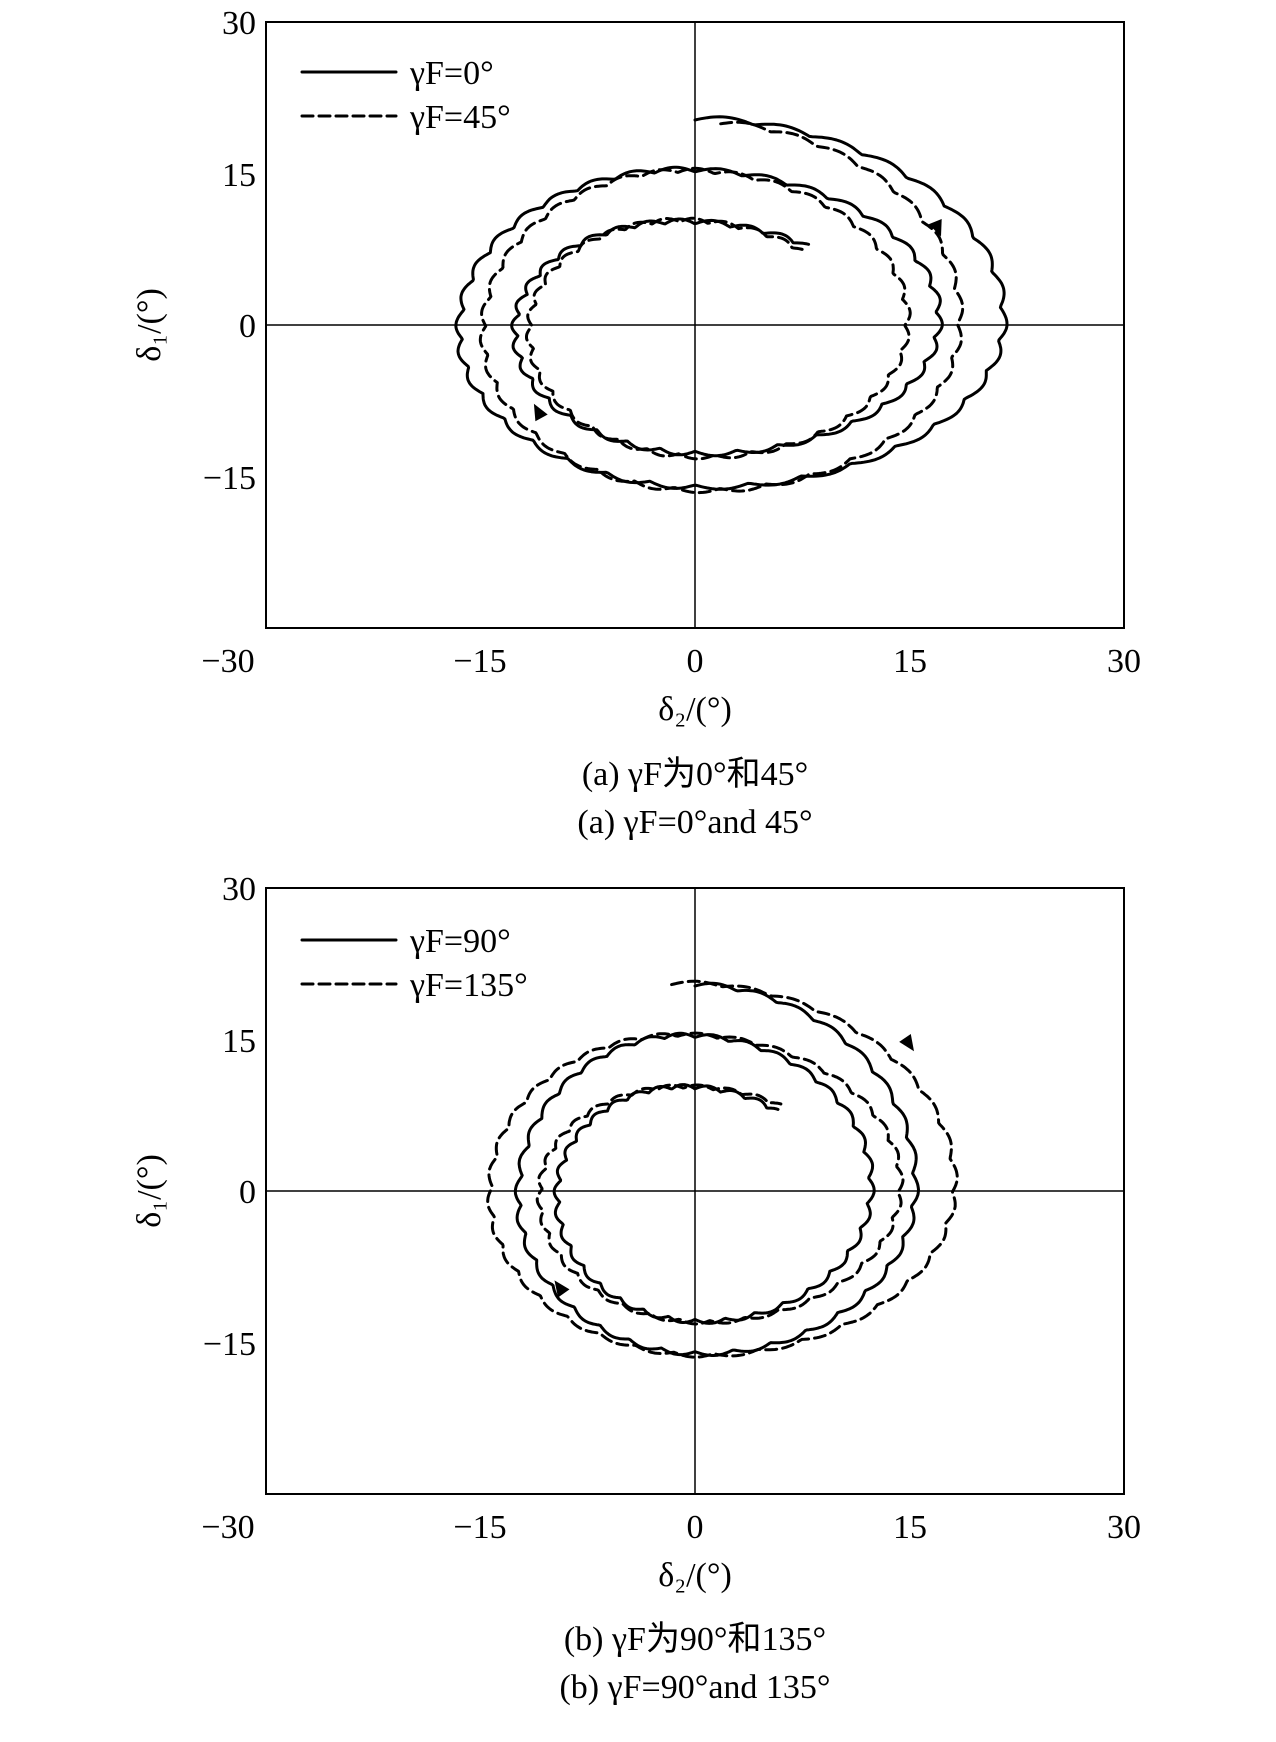 This screenshot has height=1742, width=1276. Describe the element at coordinates (694, 1687) in the screenshot. I see `caption-english: (b) γF=90°and 135°` at that location.